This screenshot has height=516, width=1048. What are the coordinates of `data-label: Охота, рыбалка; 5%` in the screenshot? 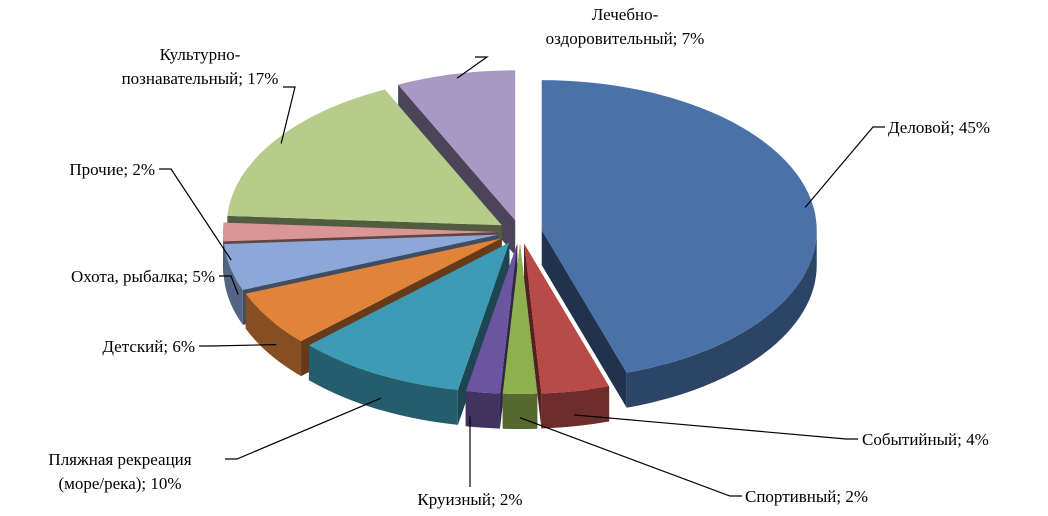 It's located at (143, 276).